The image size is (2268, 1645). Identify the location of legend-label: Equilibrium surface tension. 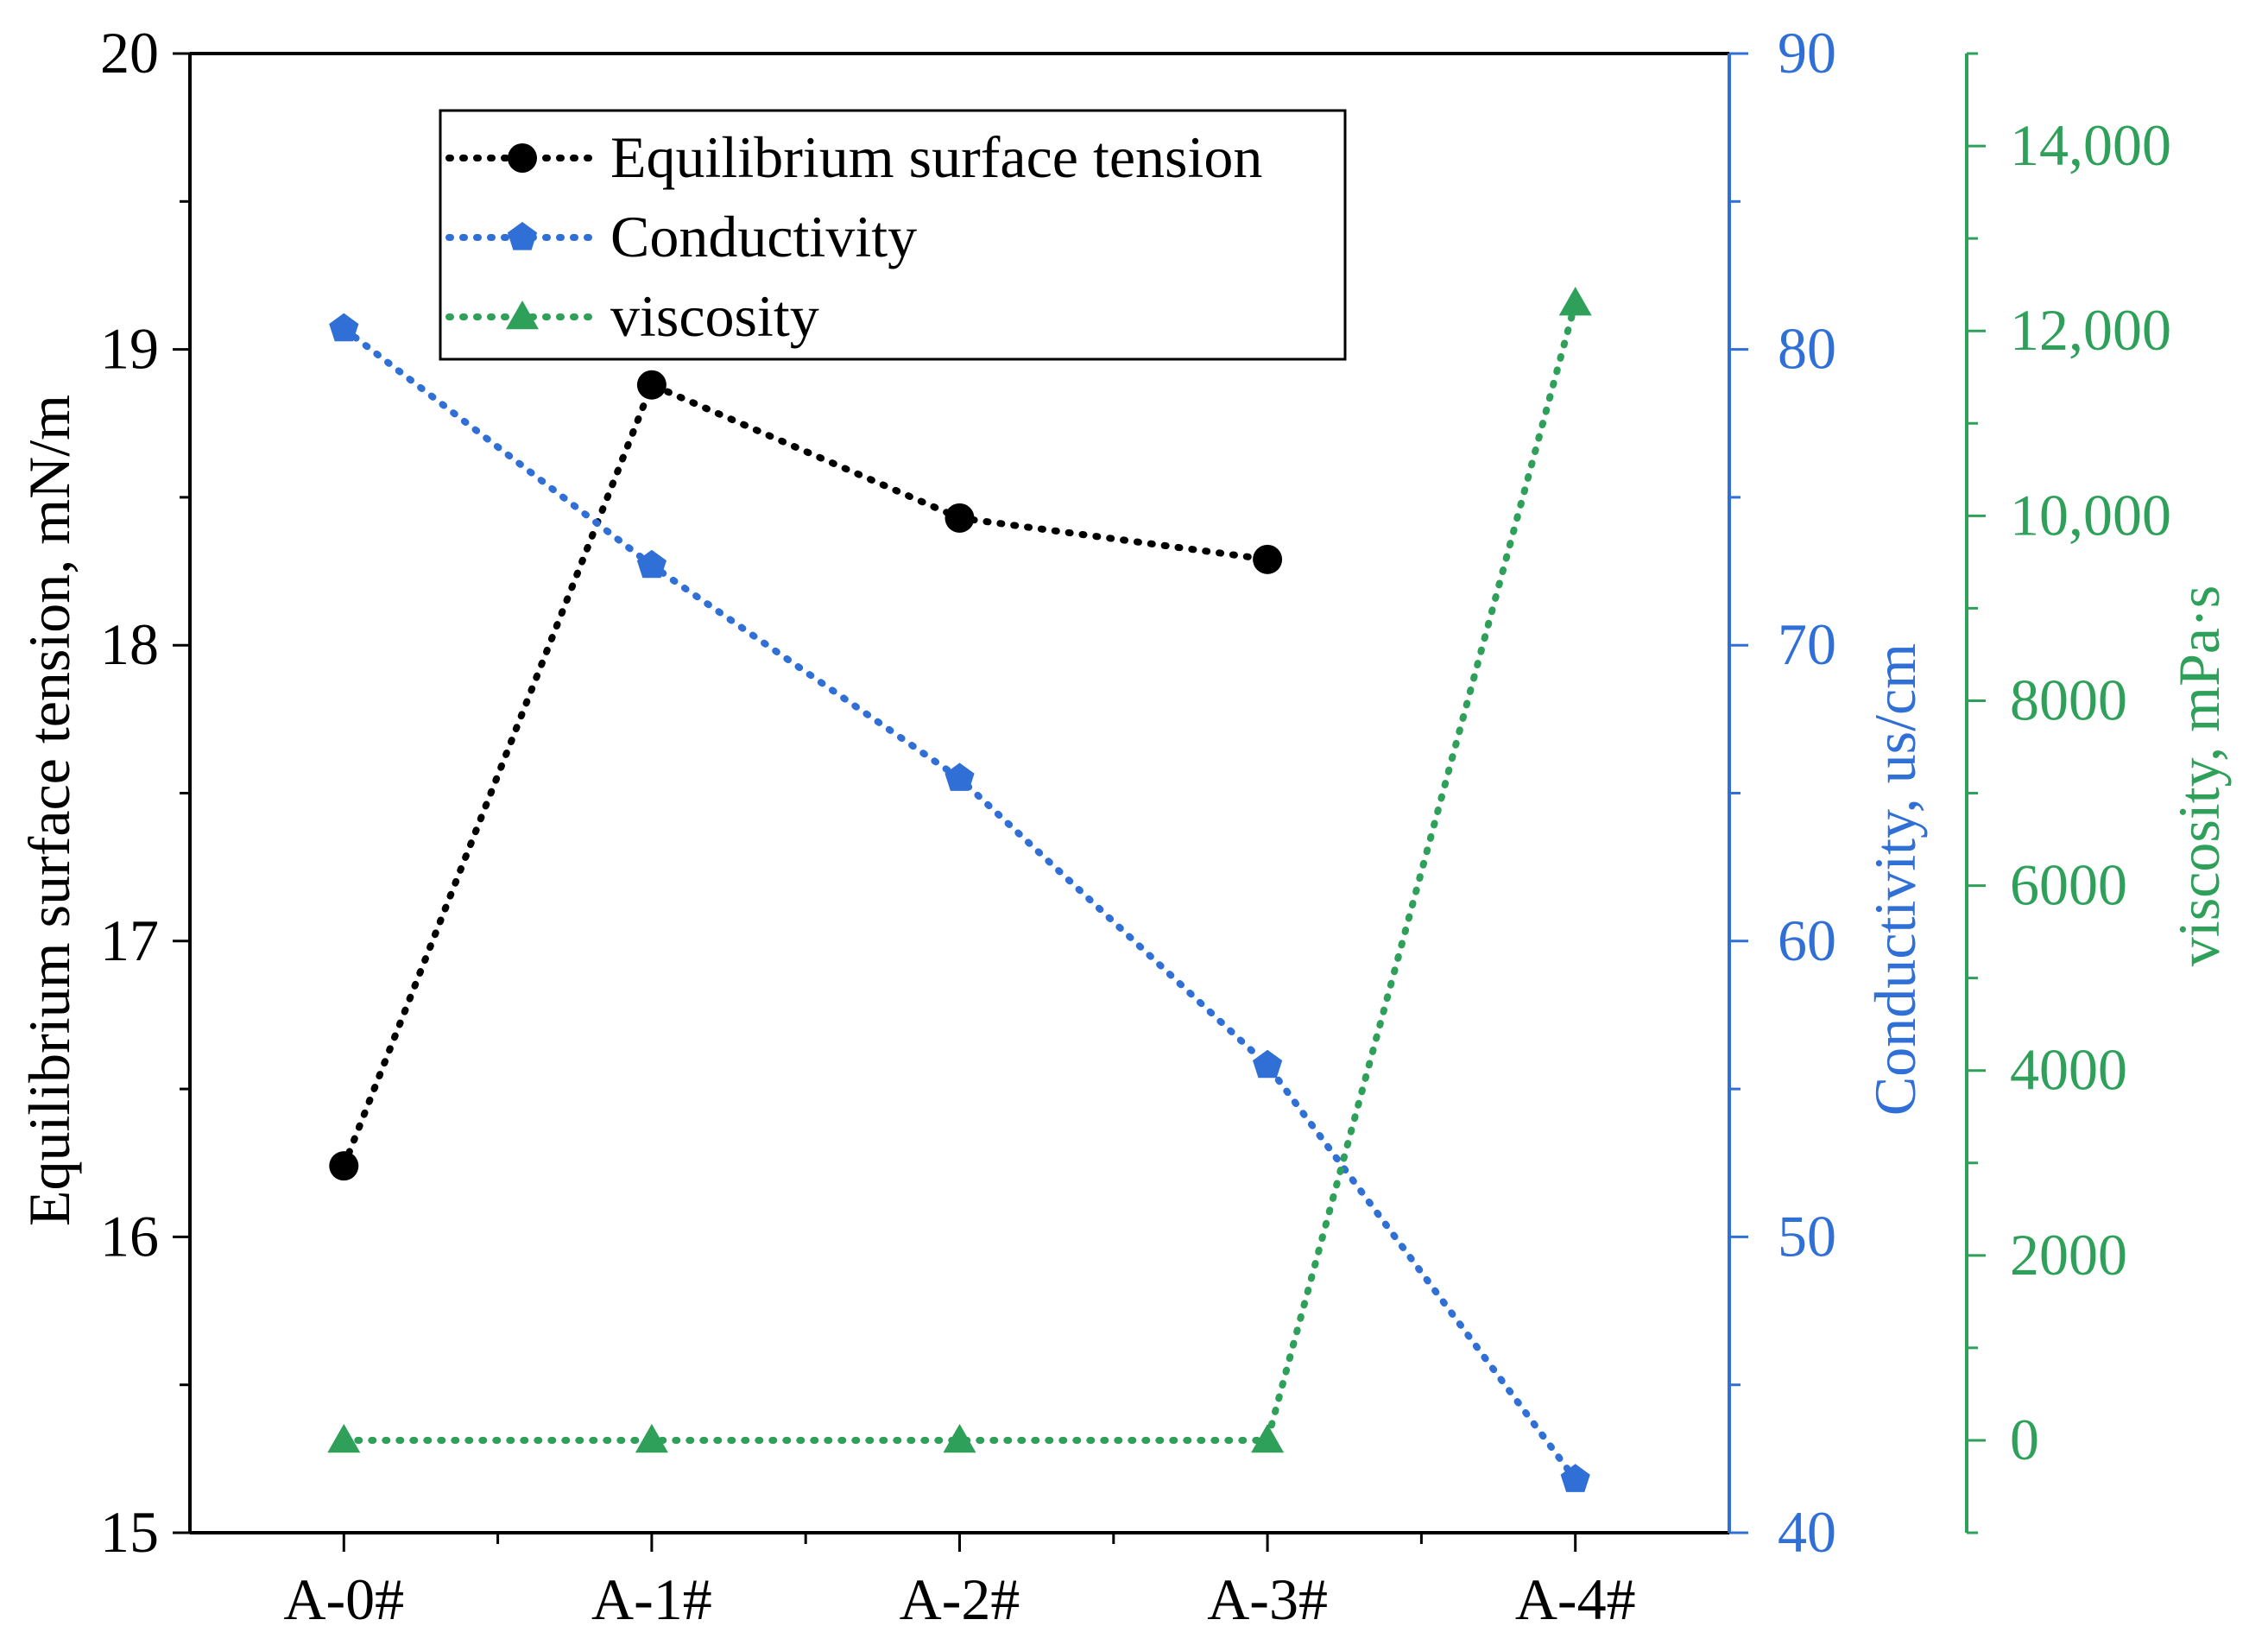
(936, 157).